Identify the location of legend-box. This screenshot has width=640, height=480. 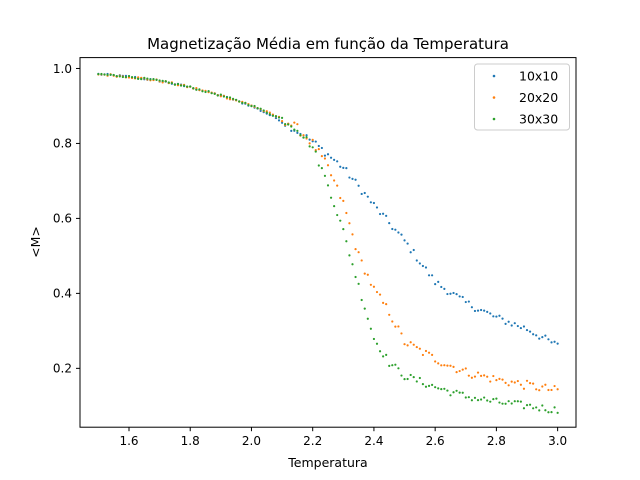
(522, 97).